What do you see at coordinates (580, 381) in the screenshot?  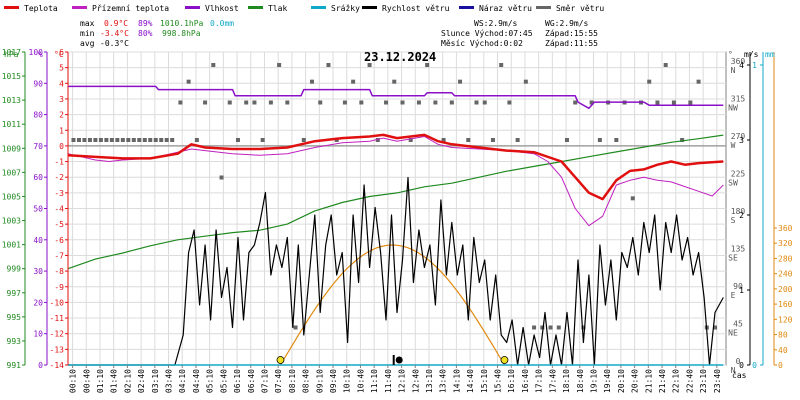 I see `x-tick-label: 18:40` at bounding box center [580, 381].